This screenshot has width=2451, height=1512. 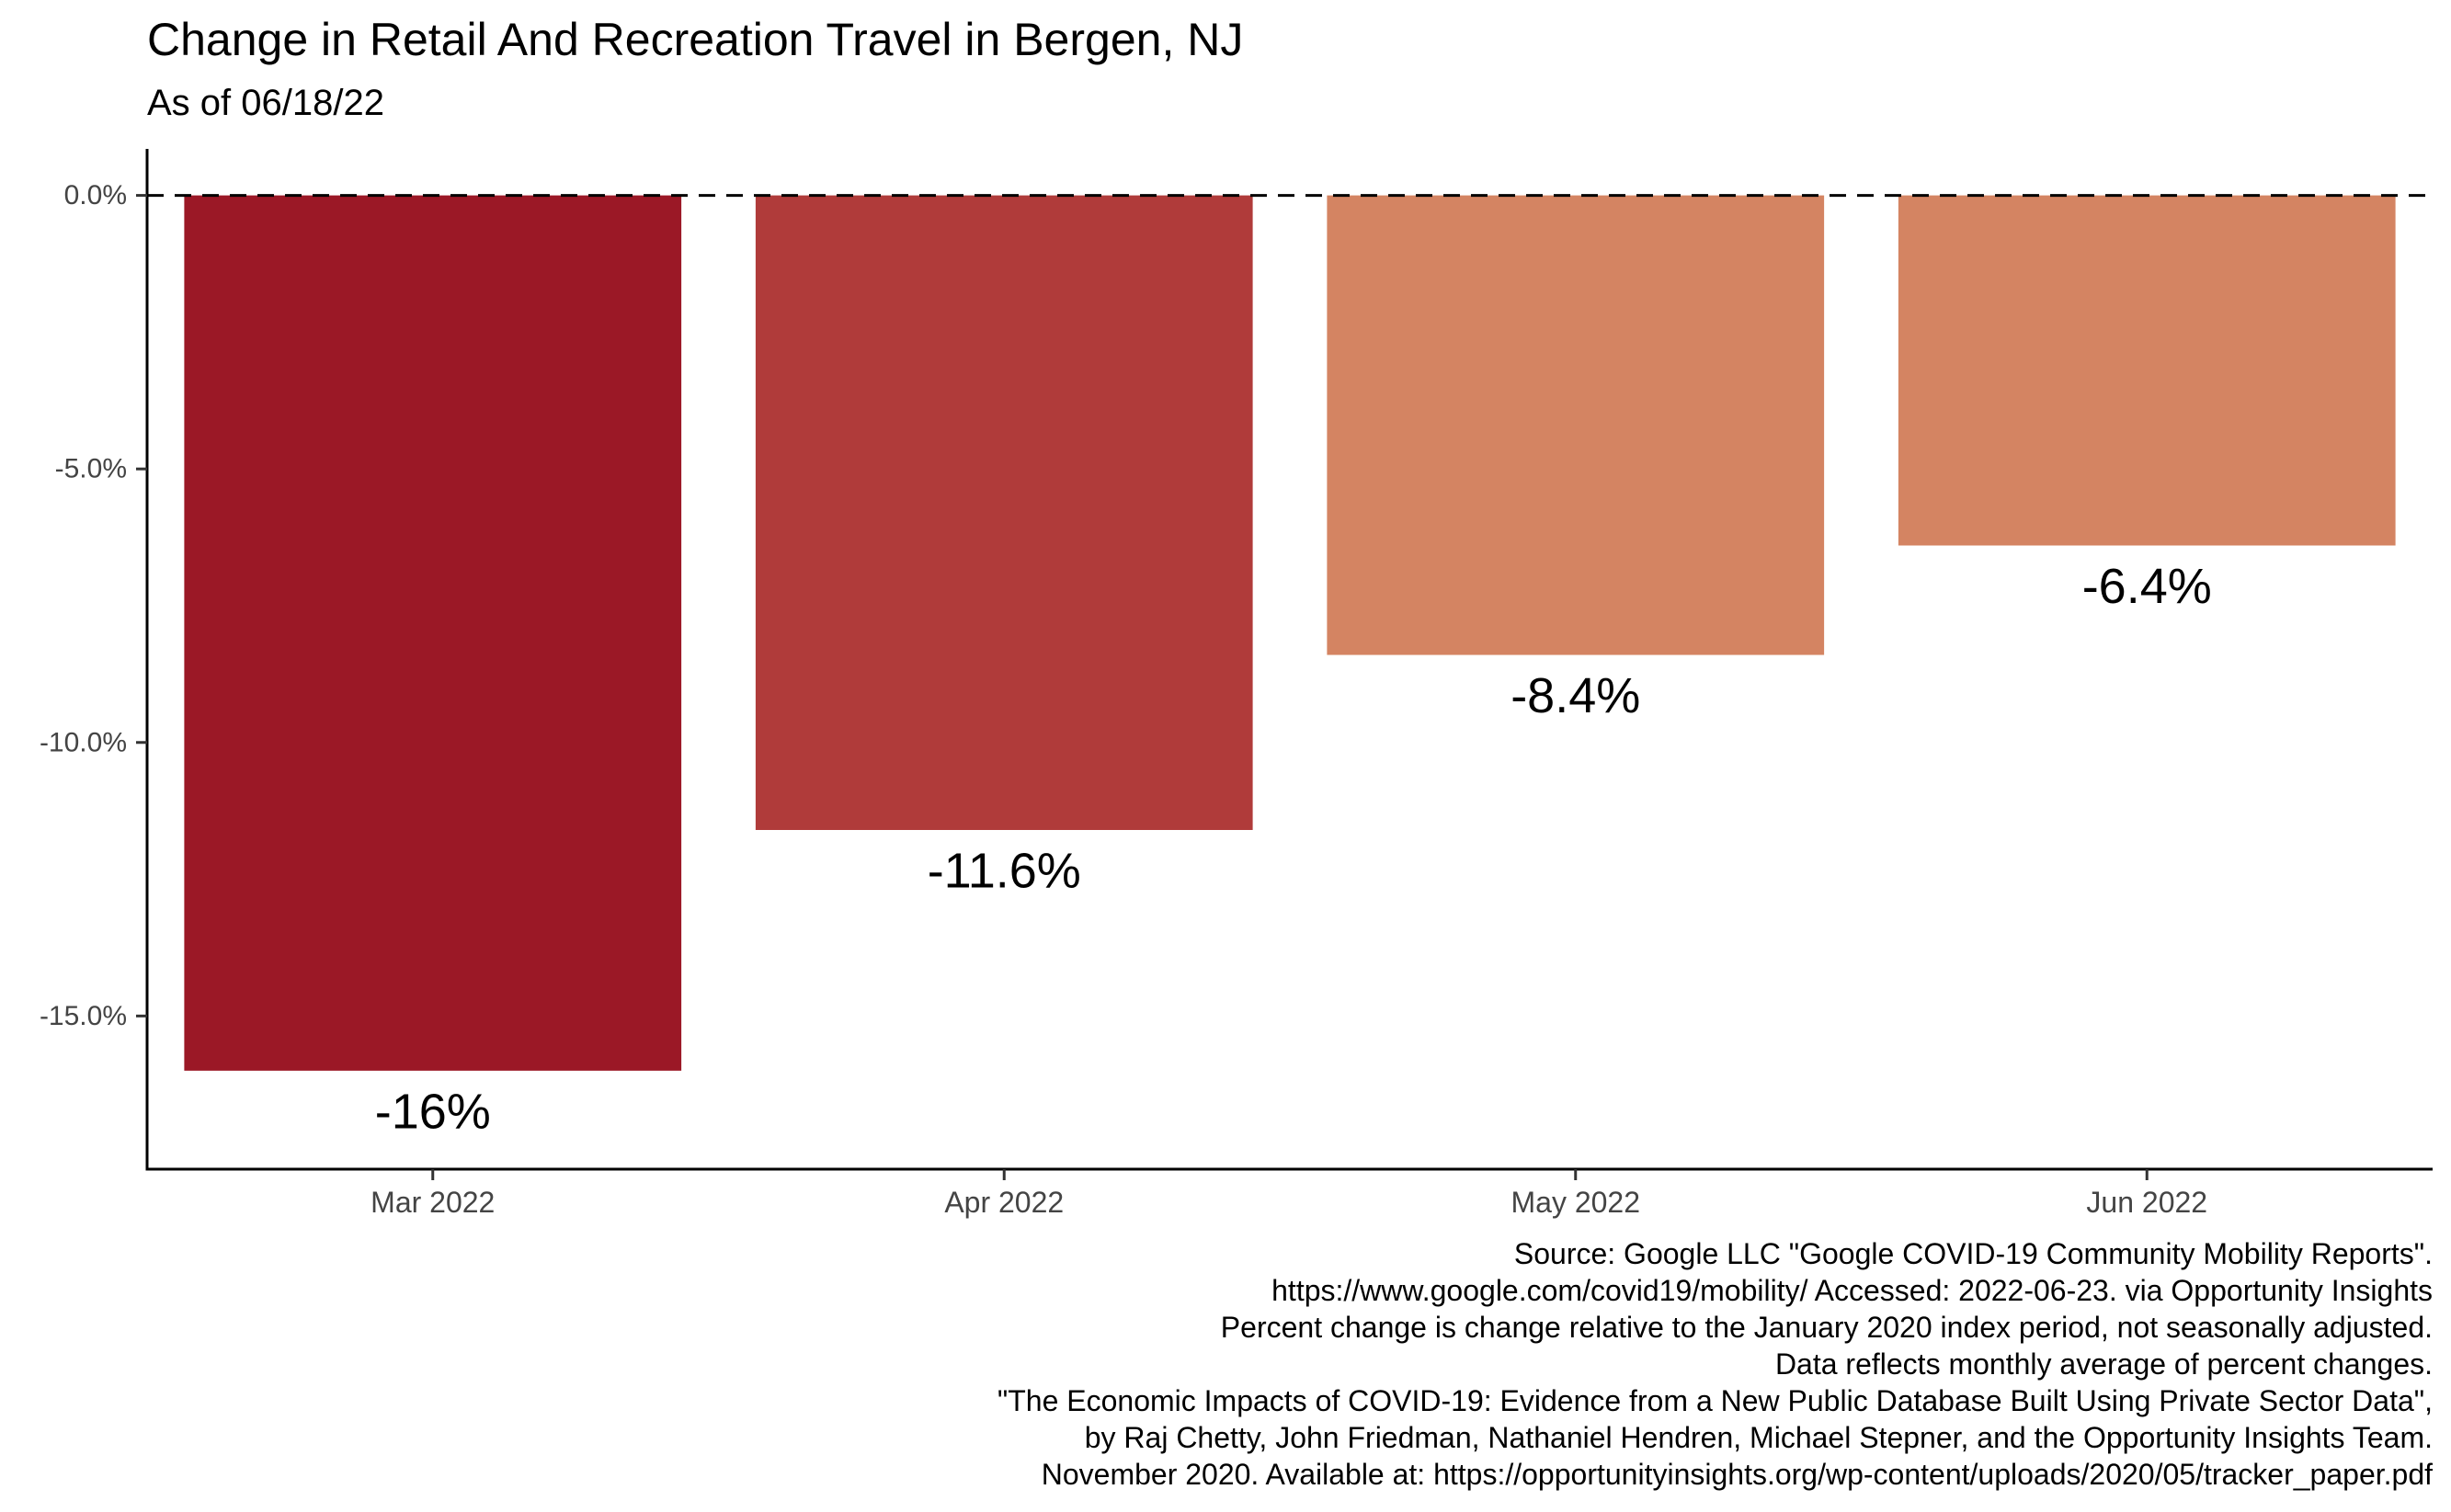 I want to click on value-label: -16%, so click(x=433, y=1112).